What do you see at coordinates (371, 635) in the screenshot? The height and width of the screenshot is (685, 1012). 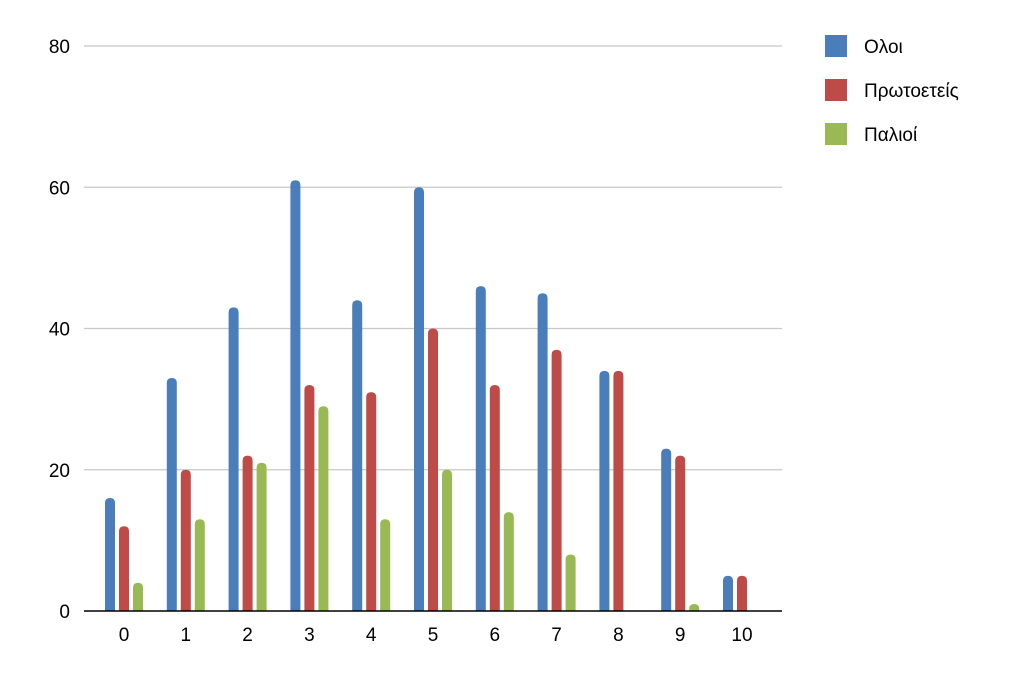 I see `x-tick-label: 4` at bounding box center [371, 635].